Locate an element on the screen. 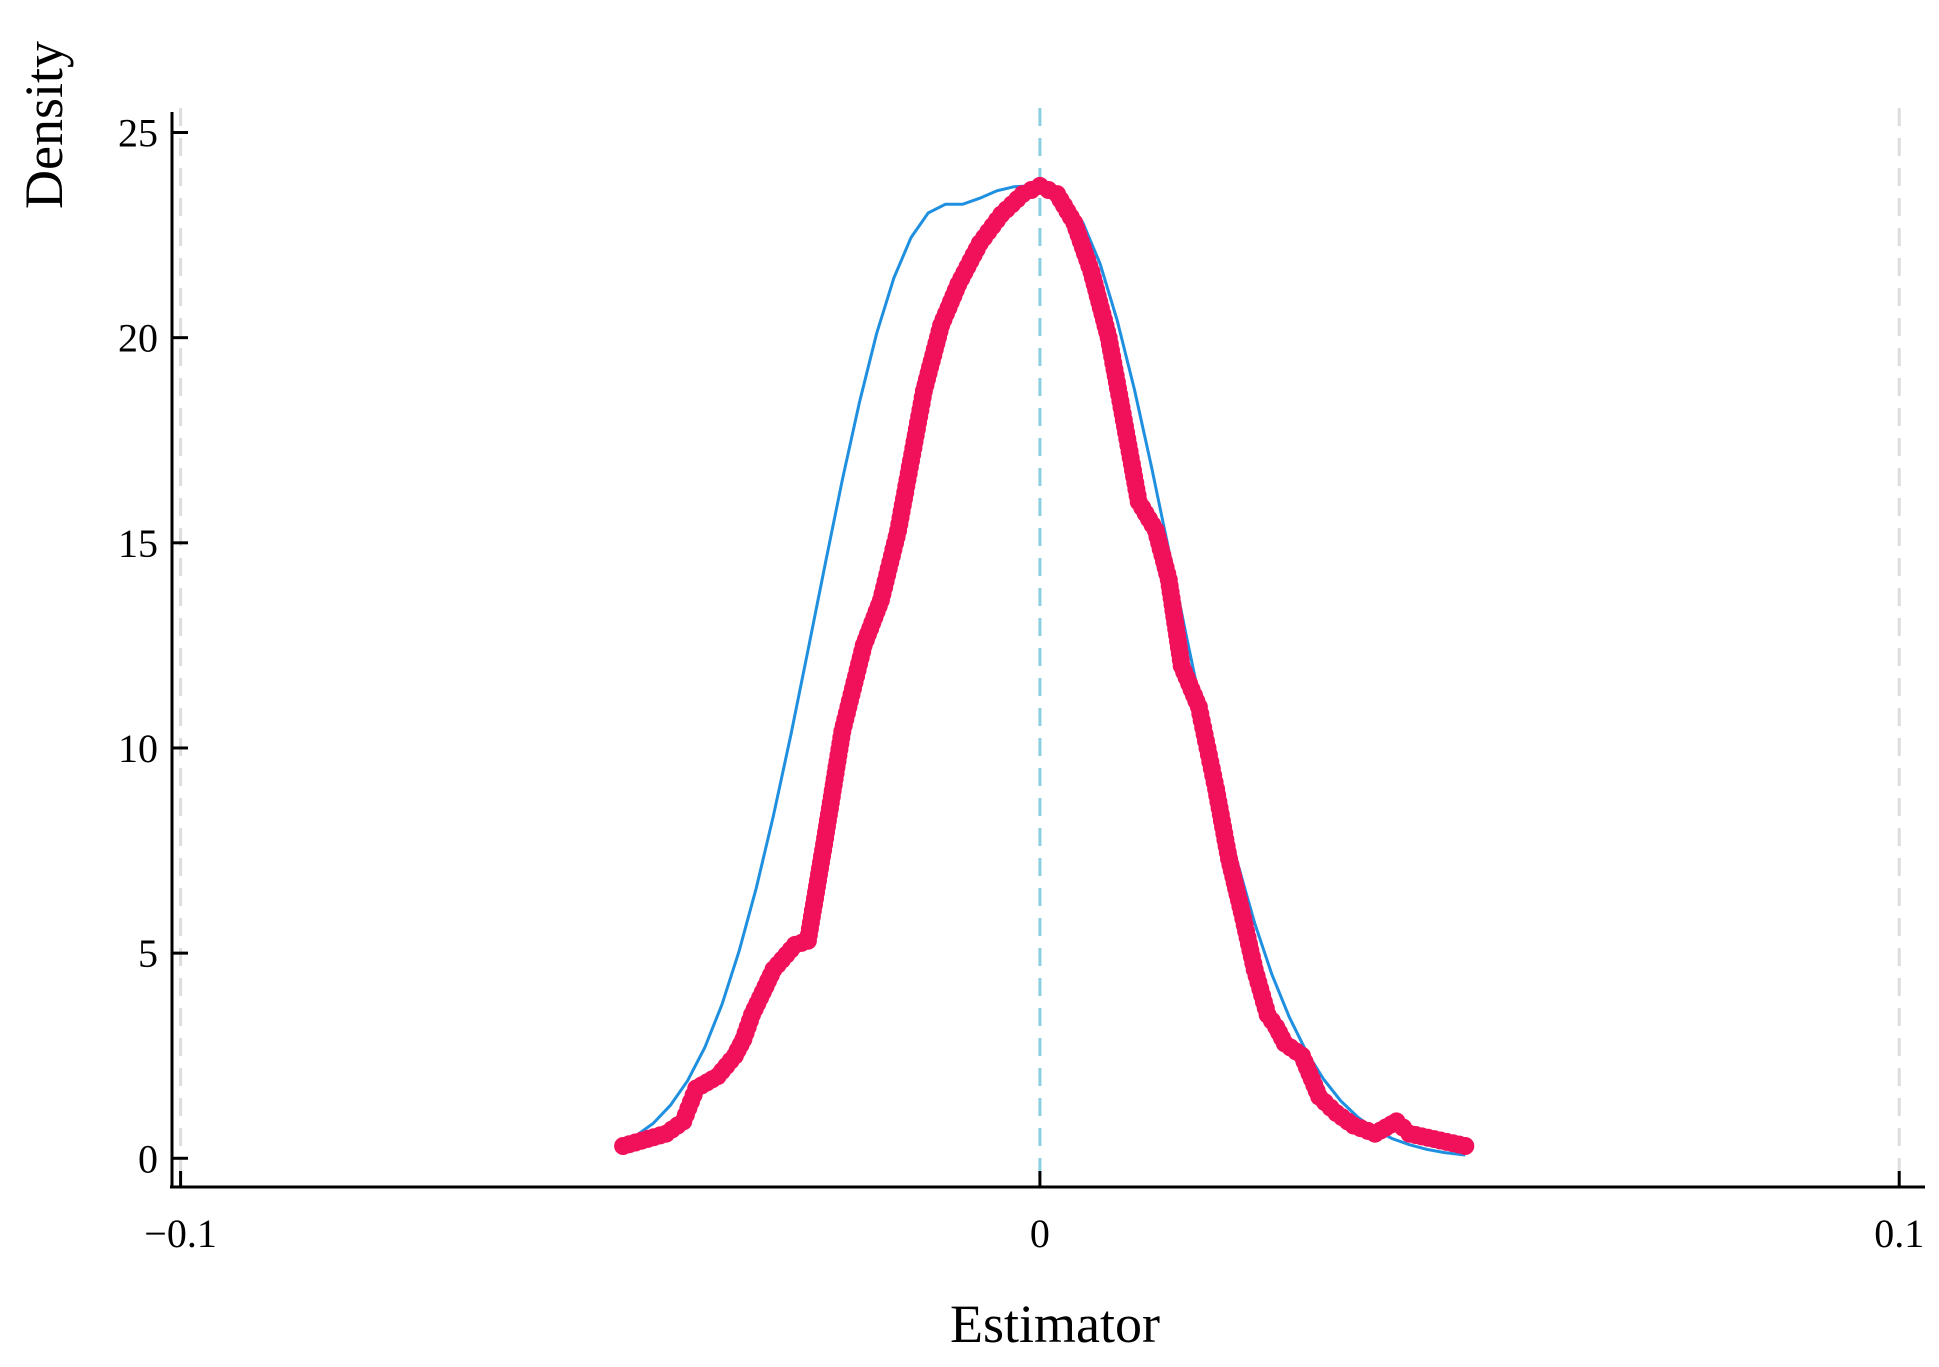 The width and height of the screenshot is (1939, 1367). y-tick-label: 25 is located at coordinates (138, 133).